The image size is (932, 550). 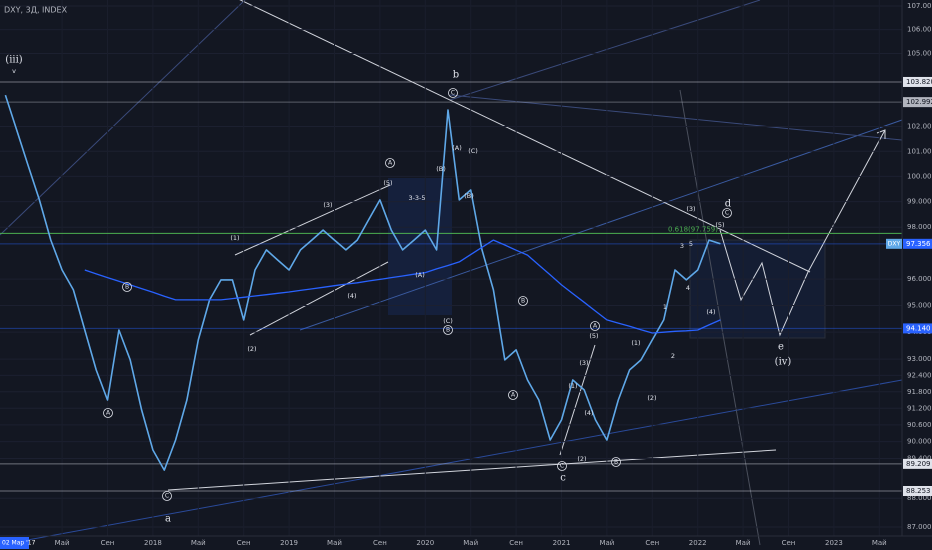 What do you see at coordinates (402, 286) in the screenshot?
I see `moving-average` at bounding box center [402, 286].